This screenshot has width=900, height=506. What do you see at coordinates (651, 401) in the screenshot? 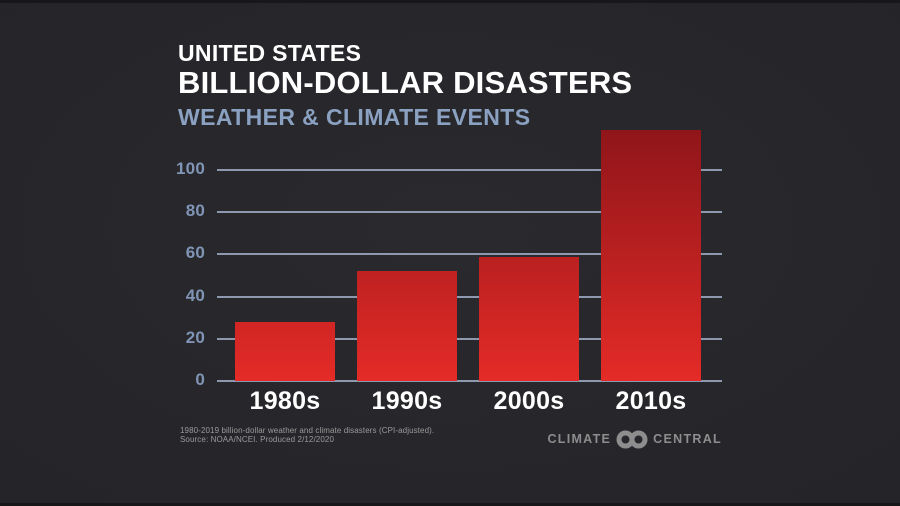
I see `x-axis-label-2010s: 2010s` at bounding box center [651, 401].